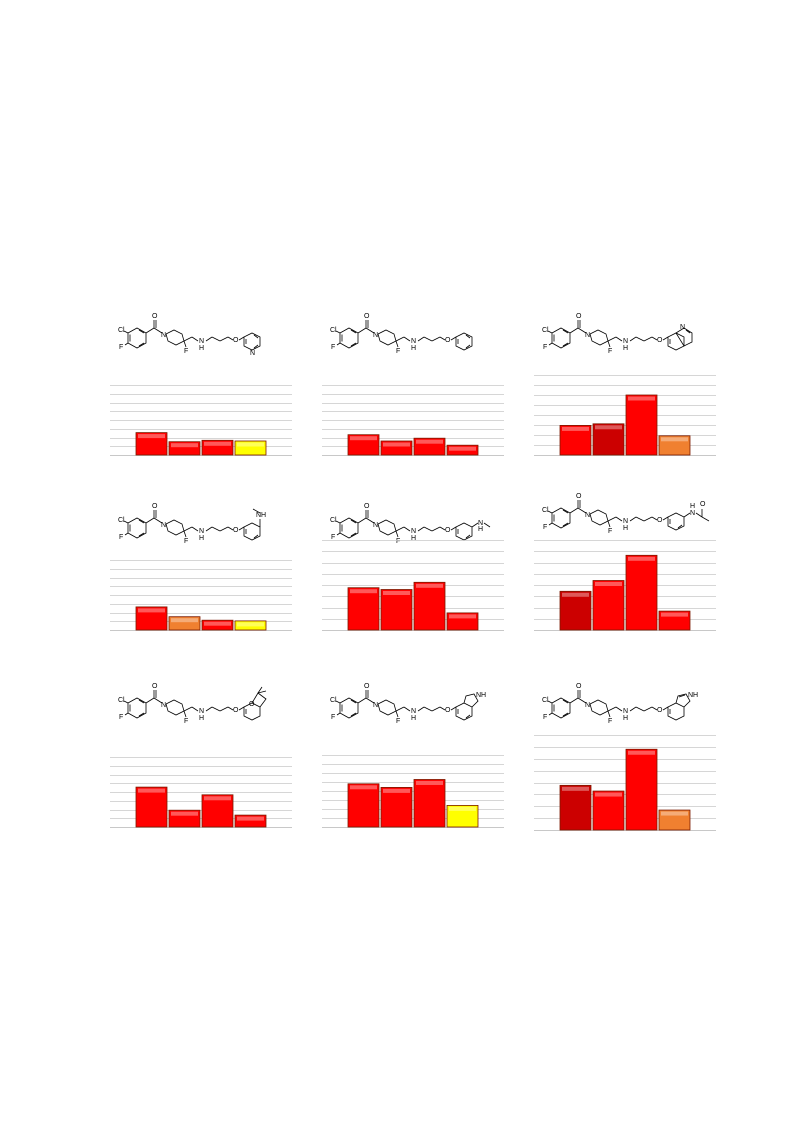  I want to click on compound-panel-9: Cl F O N F N H O NH, so click(626, 755).